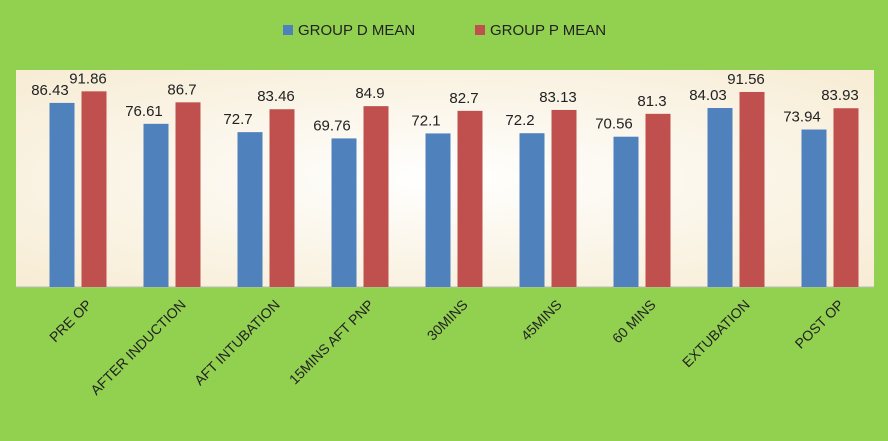 This screenshot has width=888, height=441. What do you see at coordinates (50, 90) in the screenshot?
I see `value-label: 86.43` at bounding box center [50, 90].